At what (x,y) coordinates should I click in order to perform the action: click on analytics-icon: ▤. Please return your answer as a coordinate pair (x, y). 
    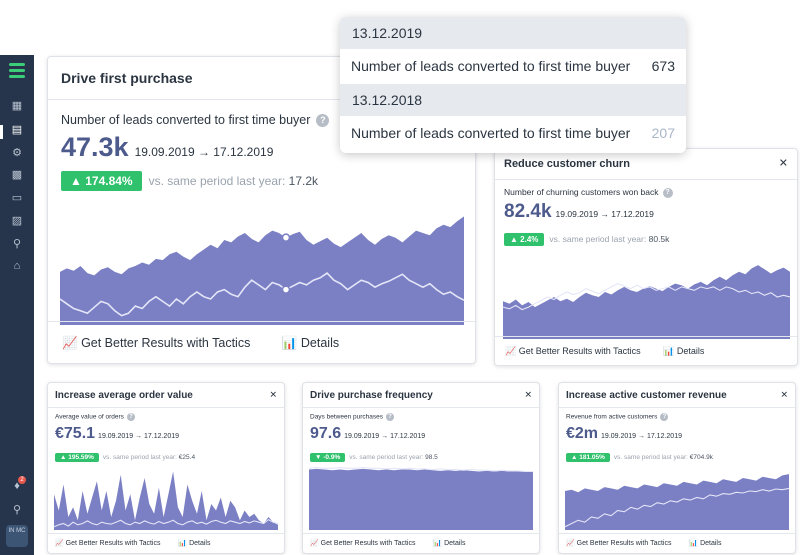
    Looking at the image, I should click on (17, 130).